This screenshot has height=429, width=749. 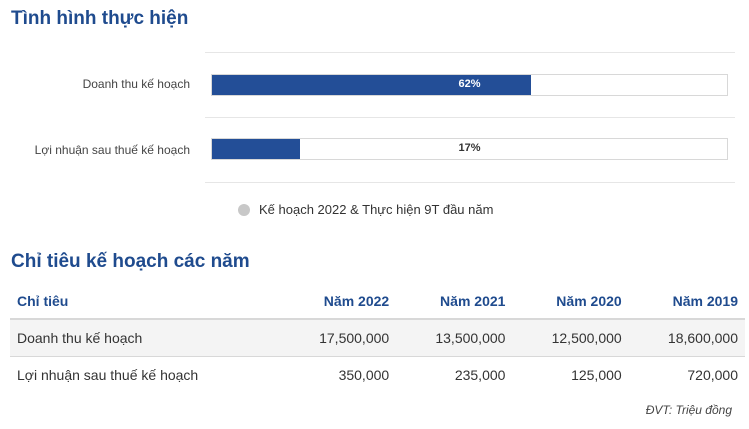 I want to click on chart-legend: Kế hoạch 2022 & Thực hiện 9T đầu năm, so click(x=365, y=209).